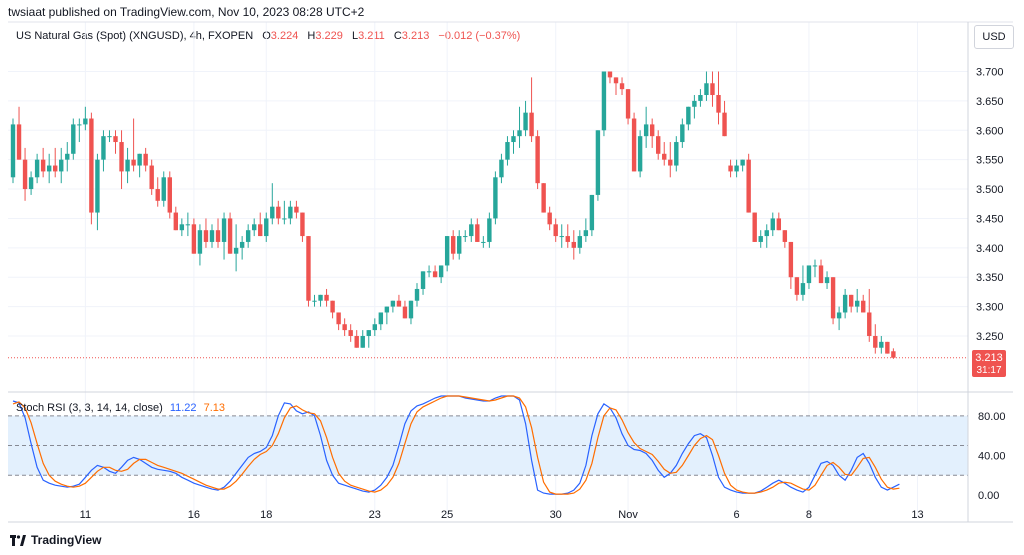  I want to click on time-tick-label: 16, so click(194, 515).